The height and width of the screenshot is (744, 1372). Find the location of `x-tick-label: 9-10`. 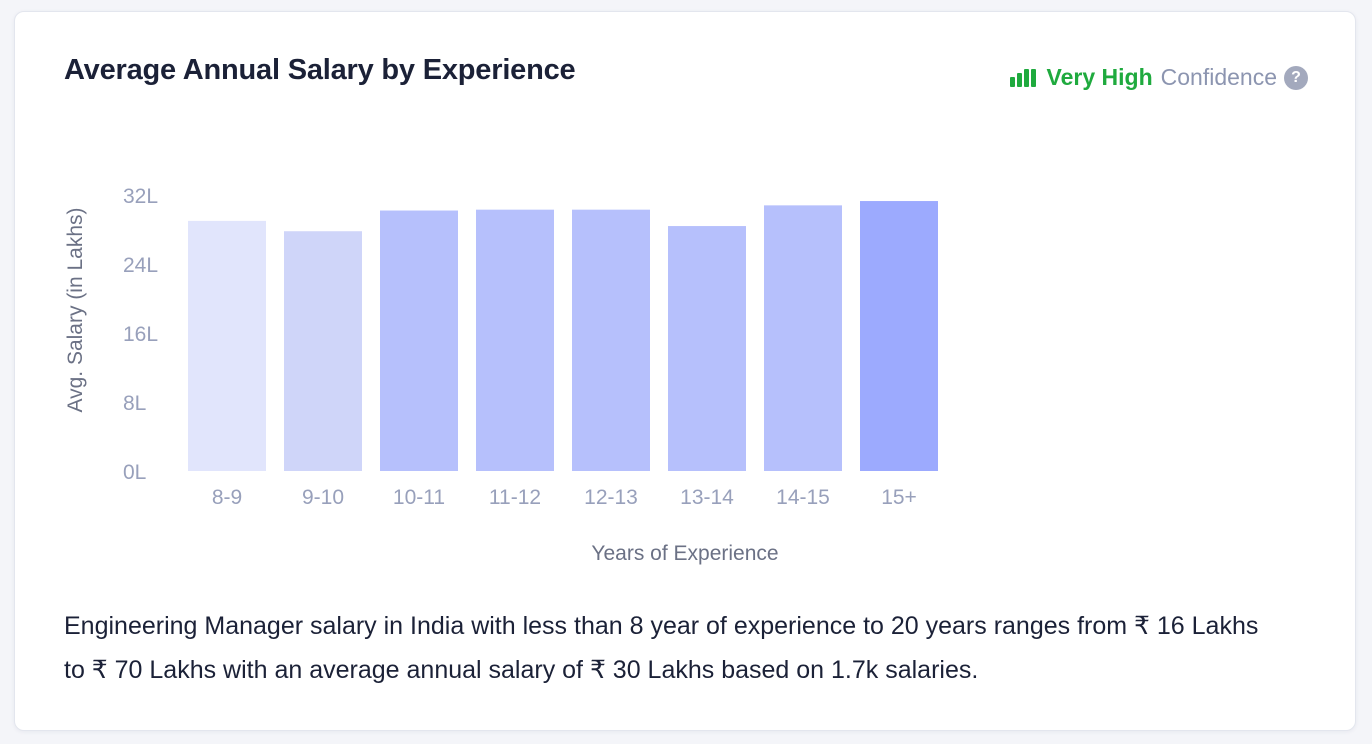

x-tick-label: 9-10 is located at coordinates (323, 497).